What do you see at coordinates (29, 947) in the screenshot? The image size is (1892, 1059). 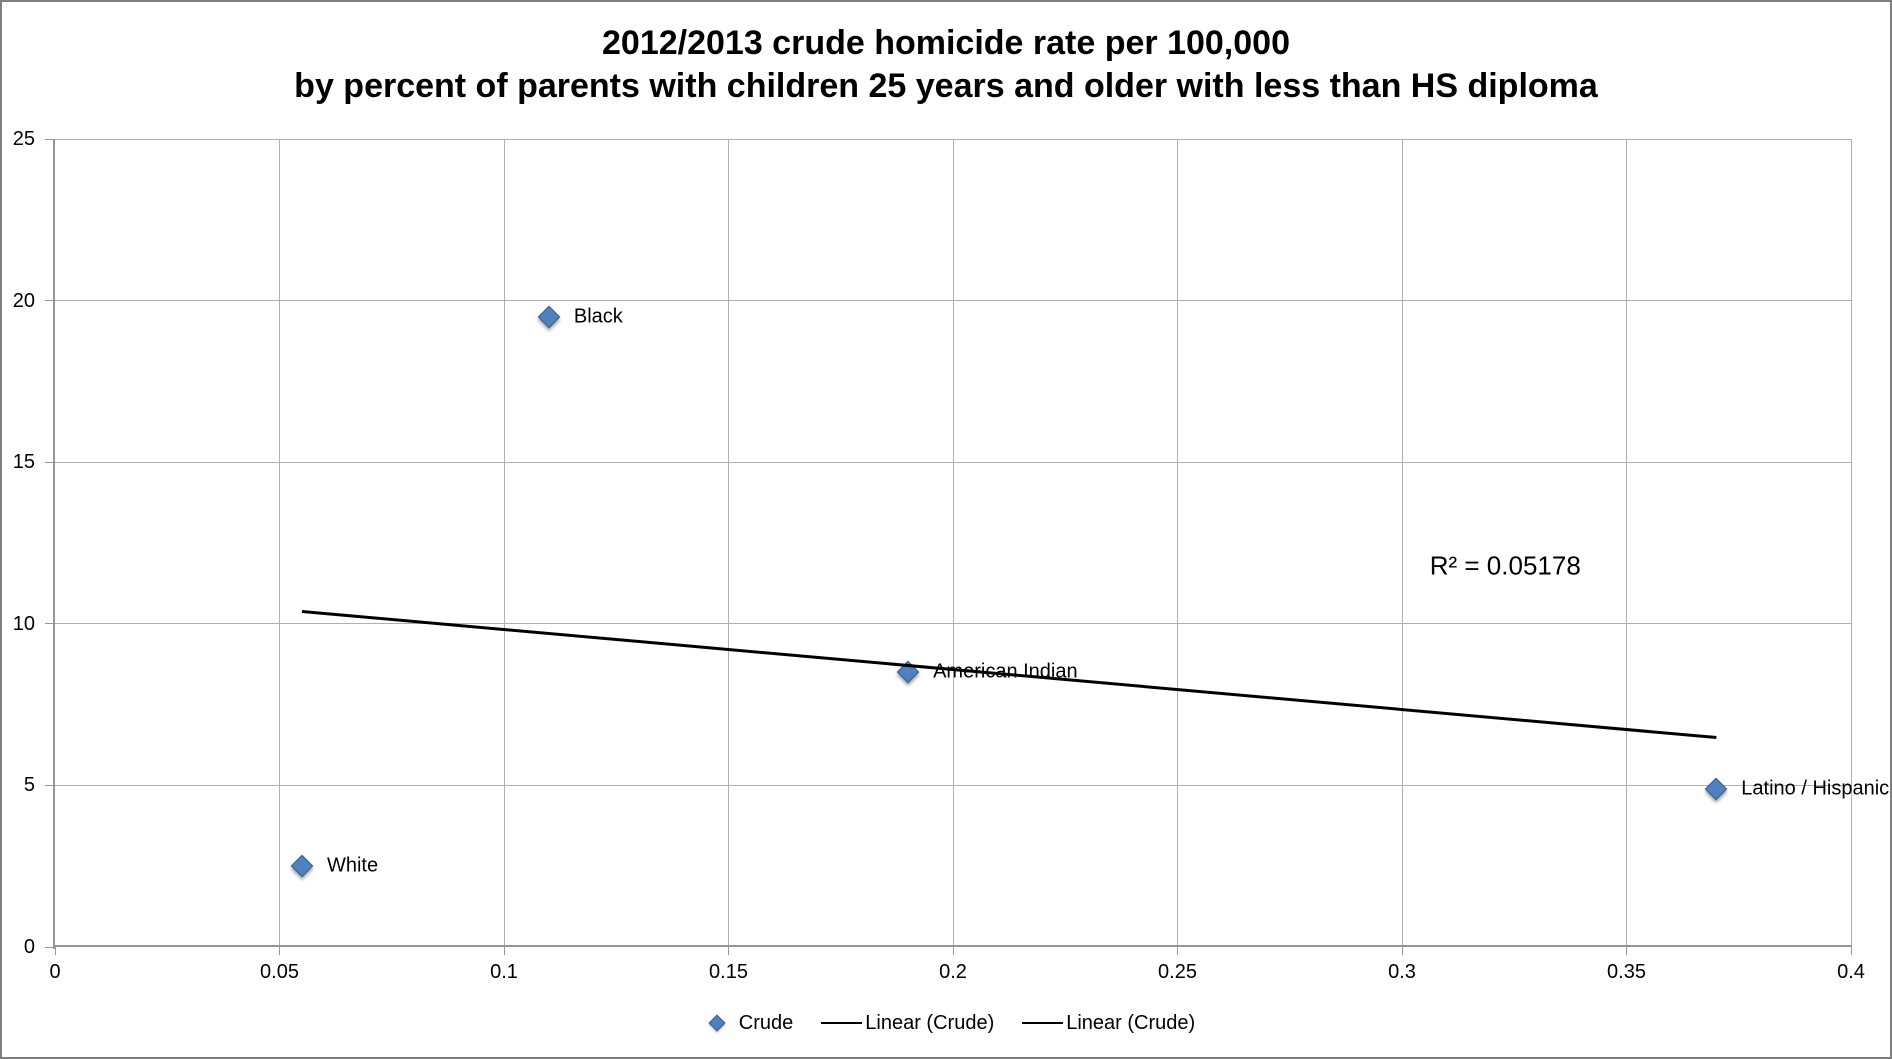 I see `y-axis-tick-label: 0` at bounding box center [29, 947].